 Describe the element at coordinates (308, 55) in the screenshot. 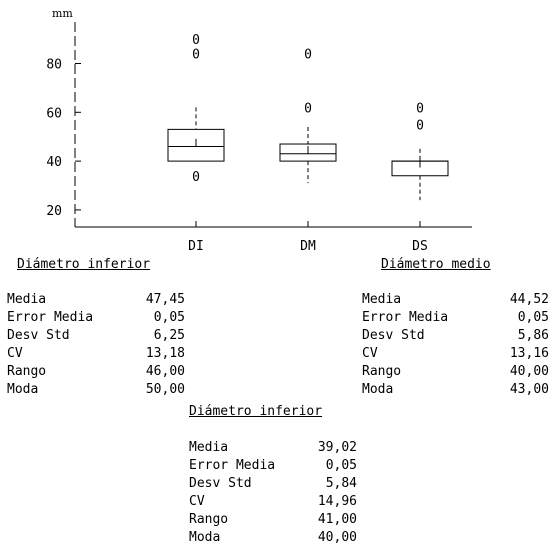

I see `outlier-dm-1: 0` at that location.